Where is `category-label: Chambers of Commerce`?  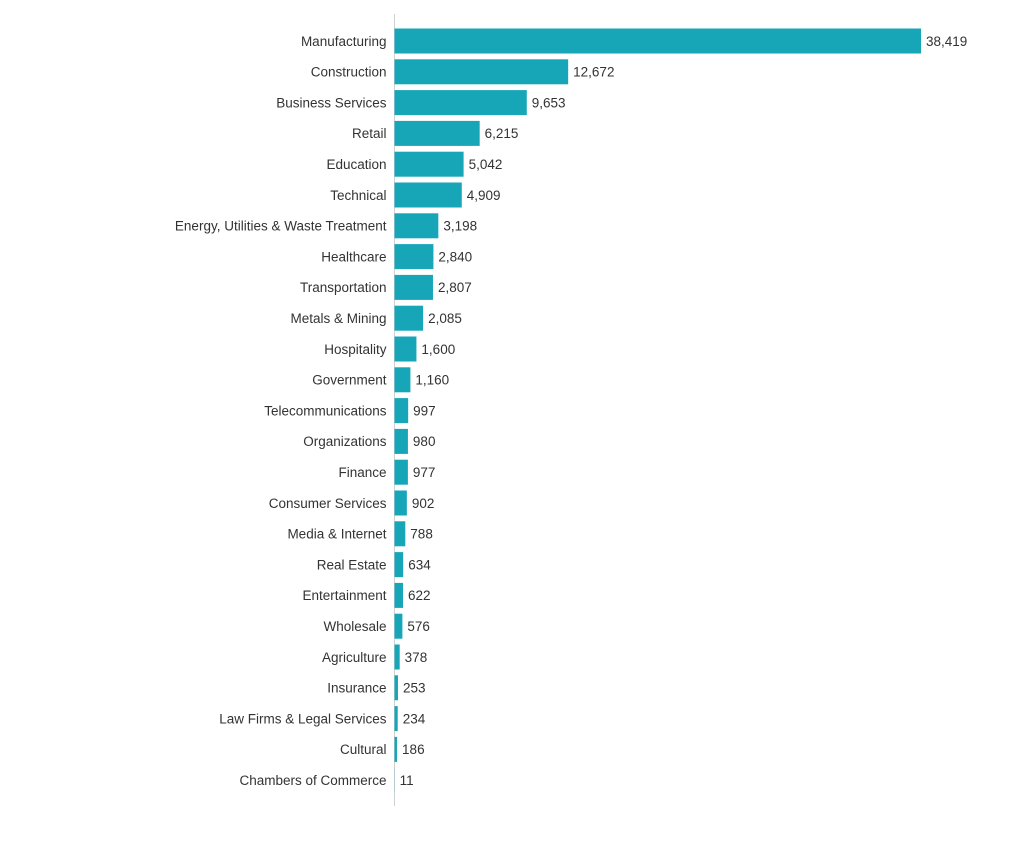
category-label: Chambers of Commerce is located at coordinates (312, 780).